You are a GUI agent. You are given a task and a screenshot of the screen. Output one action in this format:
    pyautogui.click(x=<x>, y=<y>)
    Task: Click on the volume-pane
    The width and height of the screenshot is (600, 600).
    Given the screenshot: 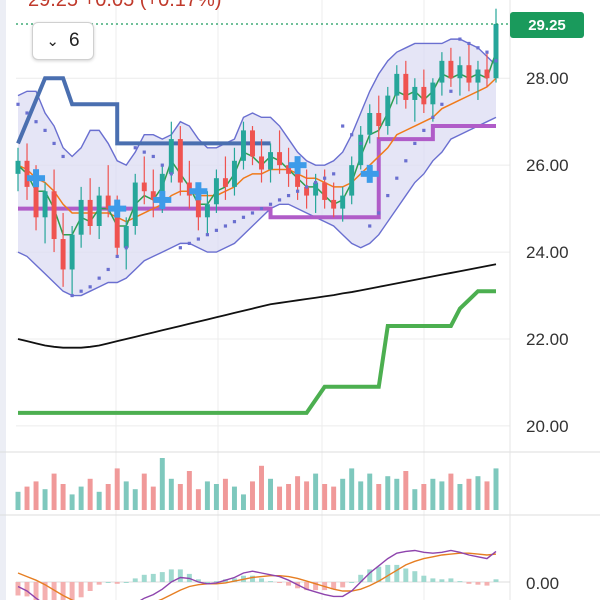 What is the action you would take?
    pyautogui.click(x=257, y=484)
    